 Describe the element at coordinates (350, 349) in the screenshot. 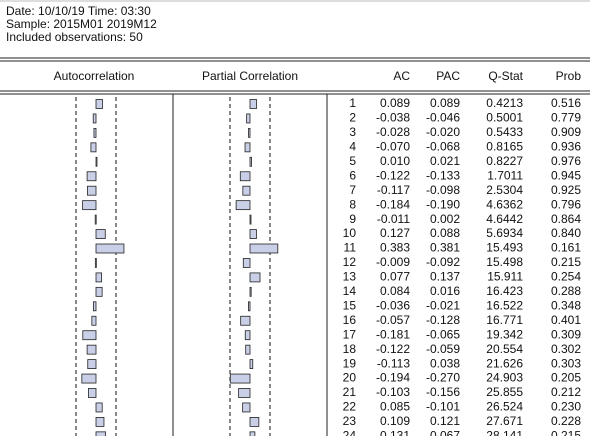

I see `cell: 18` at that location.